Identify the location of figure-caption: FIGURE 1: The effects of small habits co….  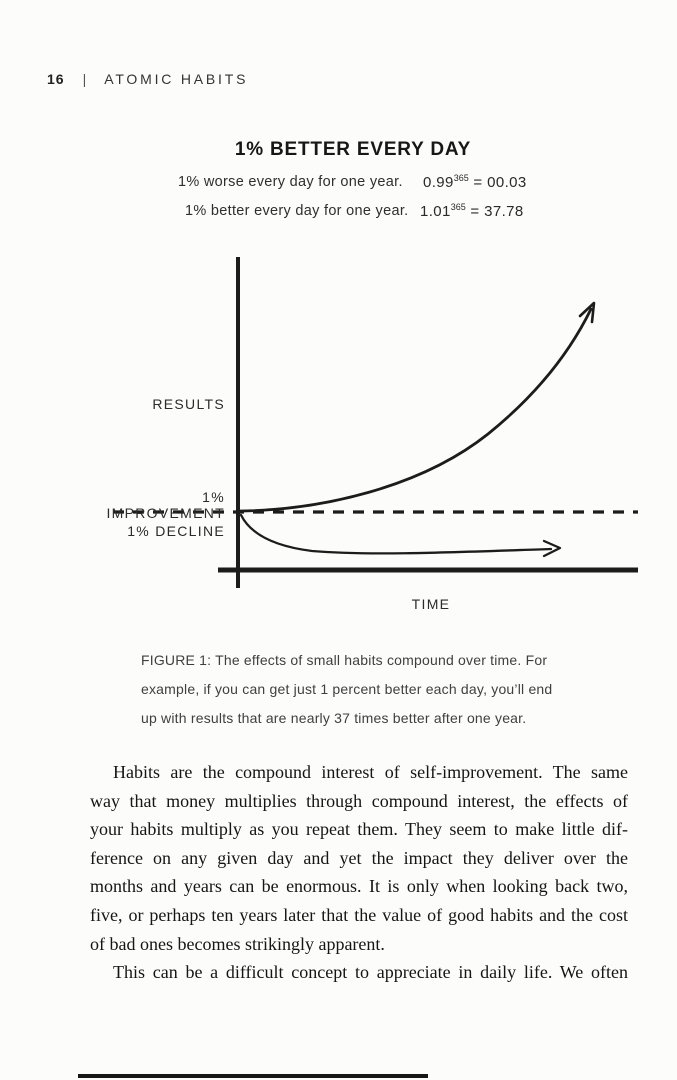
(366, 689).